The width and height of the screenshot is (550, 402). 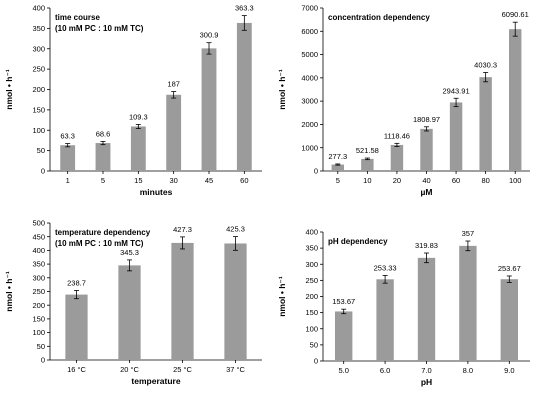 What do you see at coordinates (156, 192) in the screenshot?
I see `x-axis-title: minutes` at bounding box center [156, 192].